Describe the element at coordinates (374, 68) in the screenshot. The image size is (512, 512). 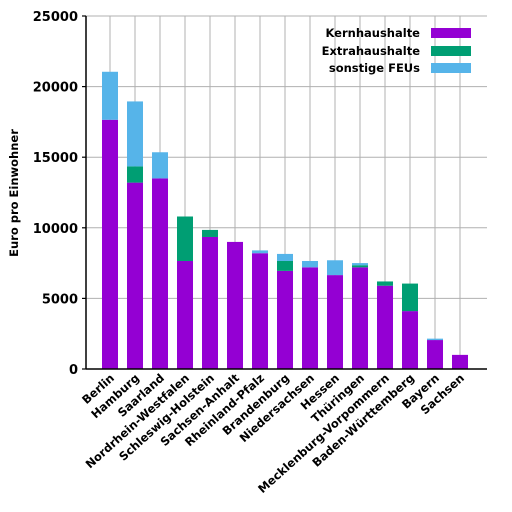
I see `legend-label: sonstige FEUs` at that location.